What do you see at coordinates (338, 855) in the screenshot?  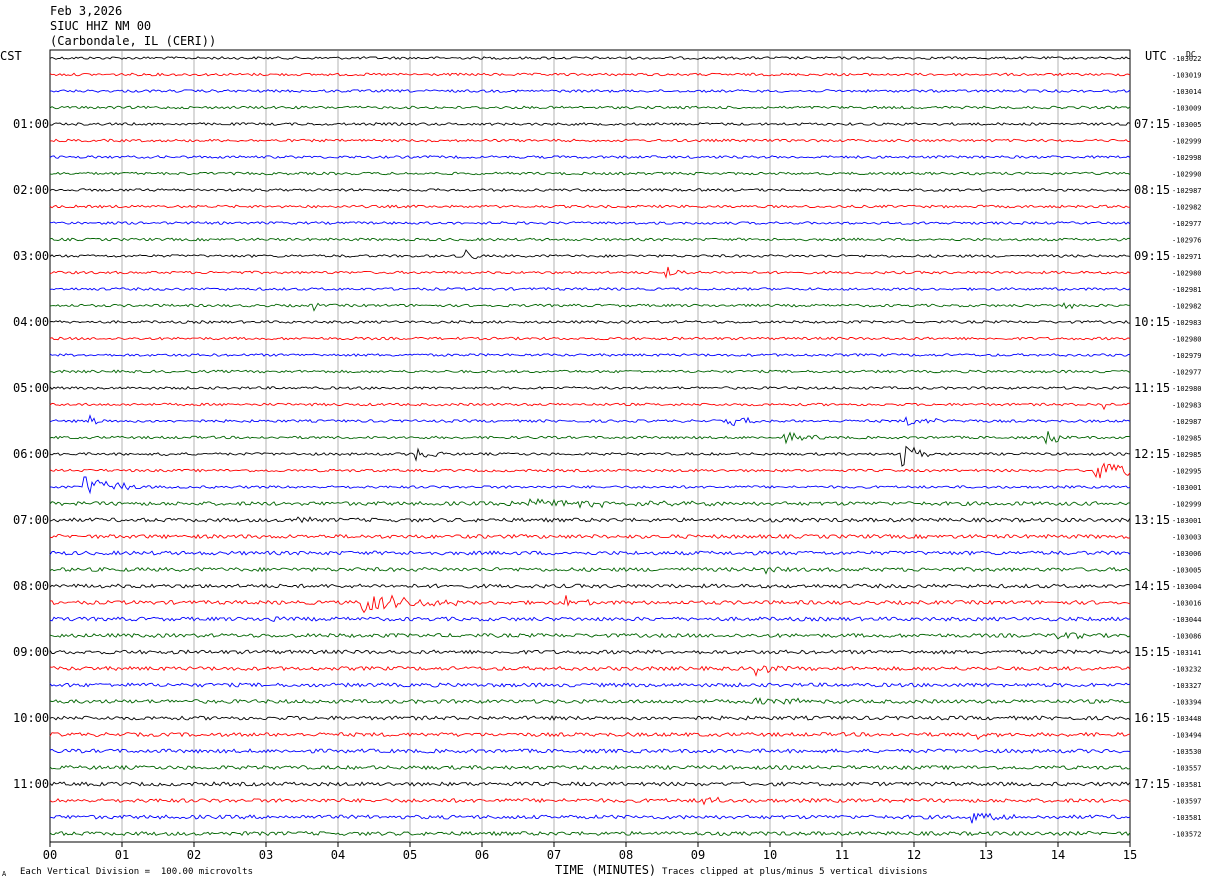 I see `x-tick-label: 04` at bounding box center [338, 855].